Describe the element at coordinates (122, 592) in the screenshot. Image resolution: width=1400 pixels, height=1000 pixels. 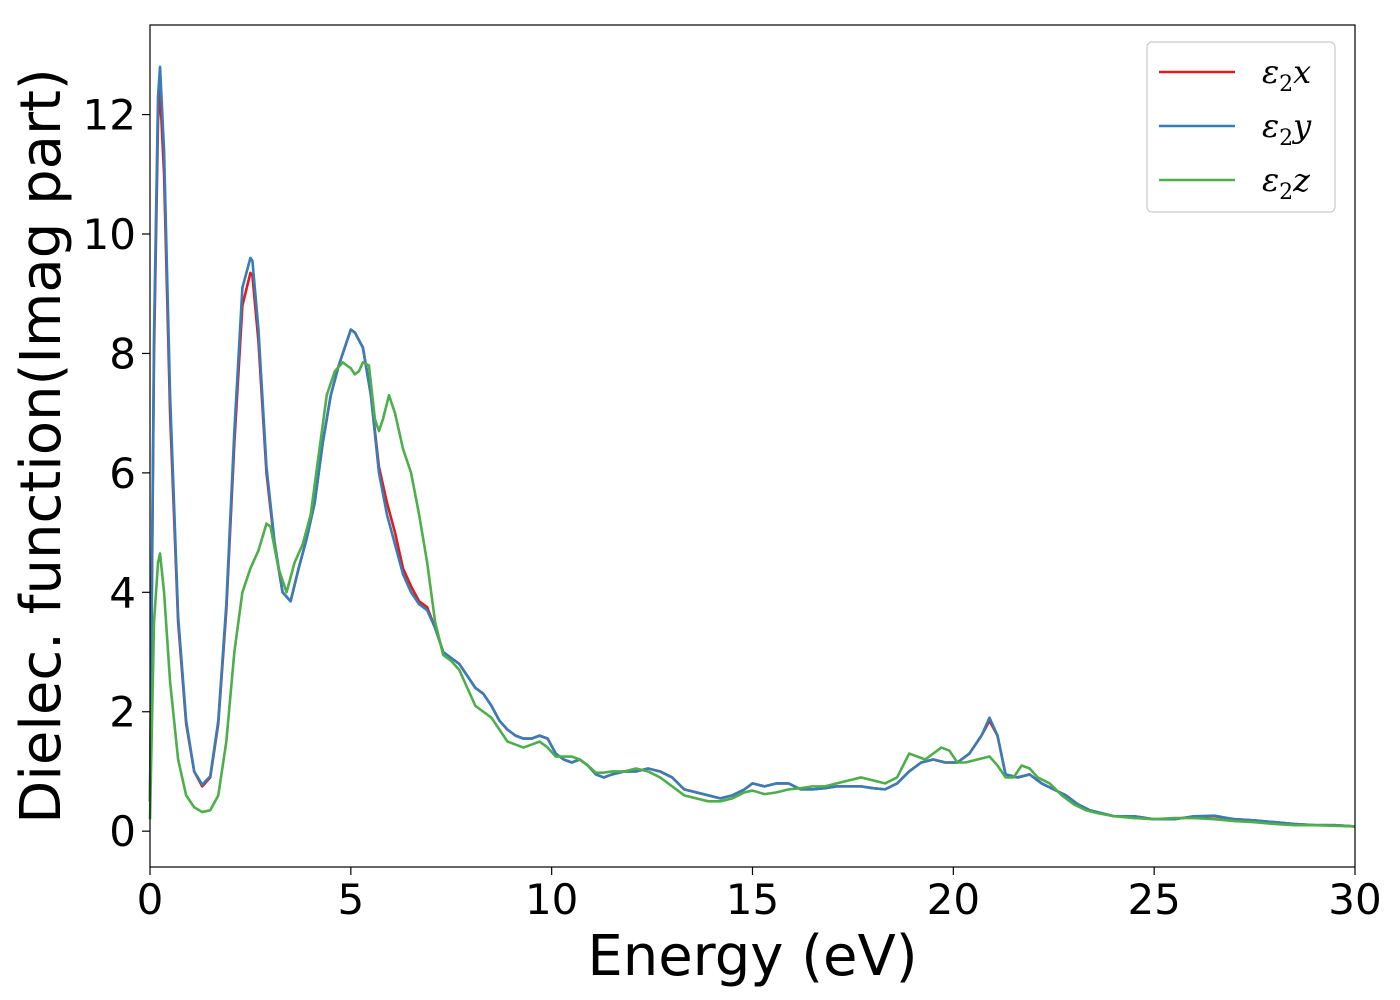
I see `y-tick-label: 4` at that location.